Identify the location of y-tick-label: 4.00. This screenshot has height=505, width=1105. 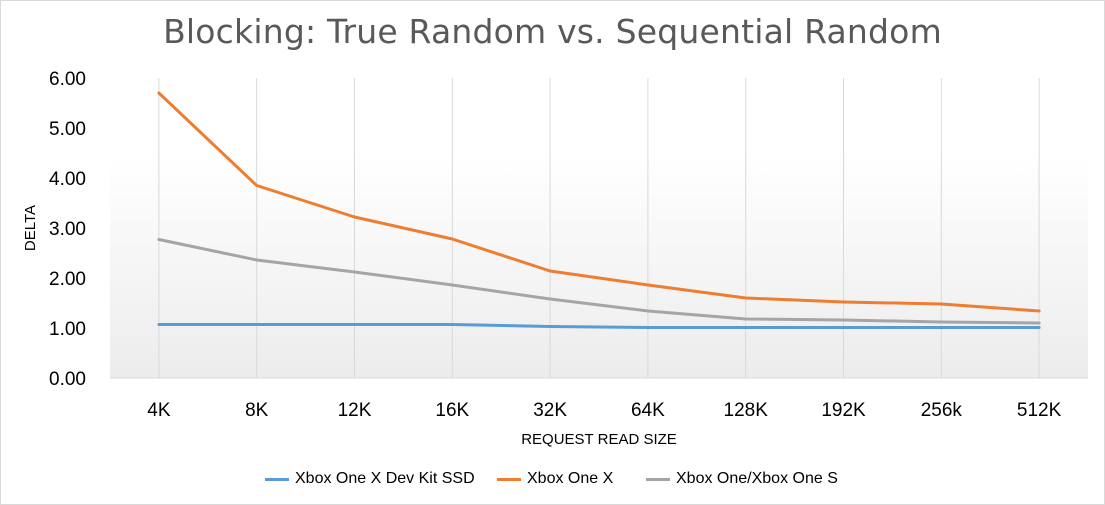
(67, 179).